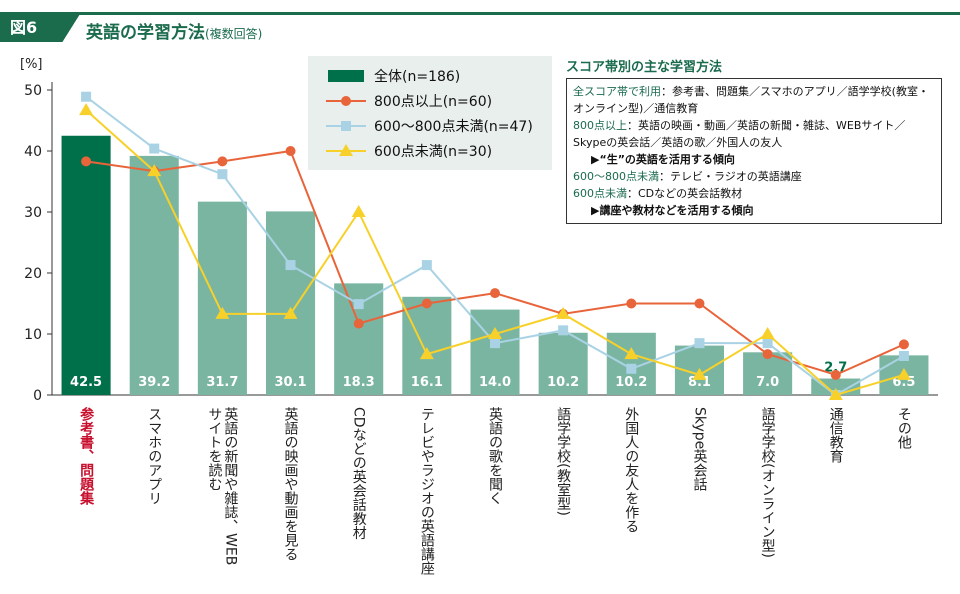 The height and width of the screenshot is (594, 960). Describe the element at coordinates (37, 396) in the screenshot. I see `y-tick-label: 0` at that location.